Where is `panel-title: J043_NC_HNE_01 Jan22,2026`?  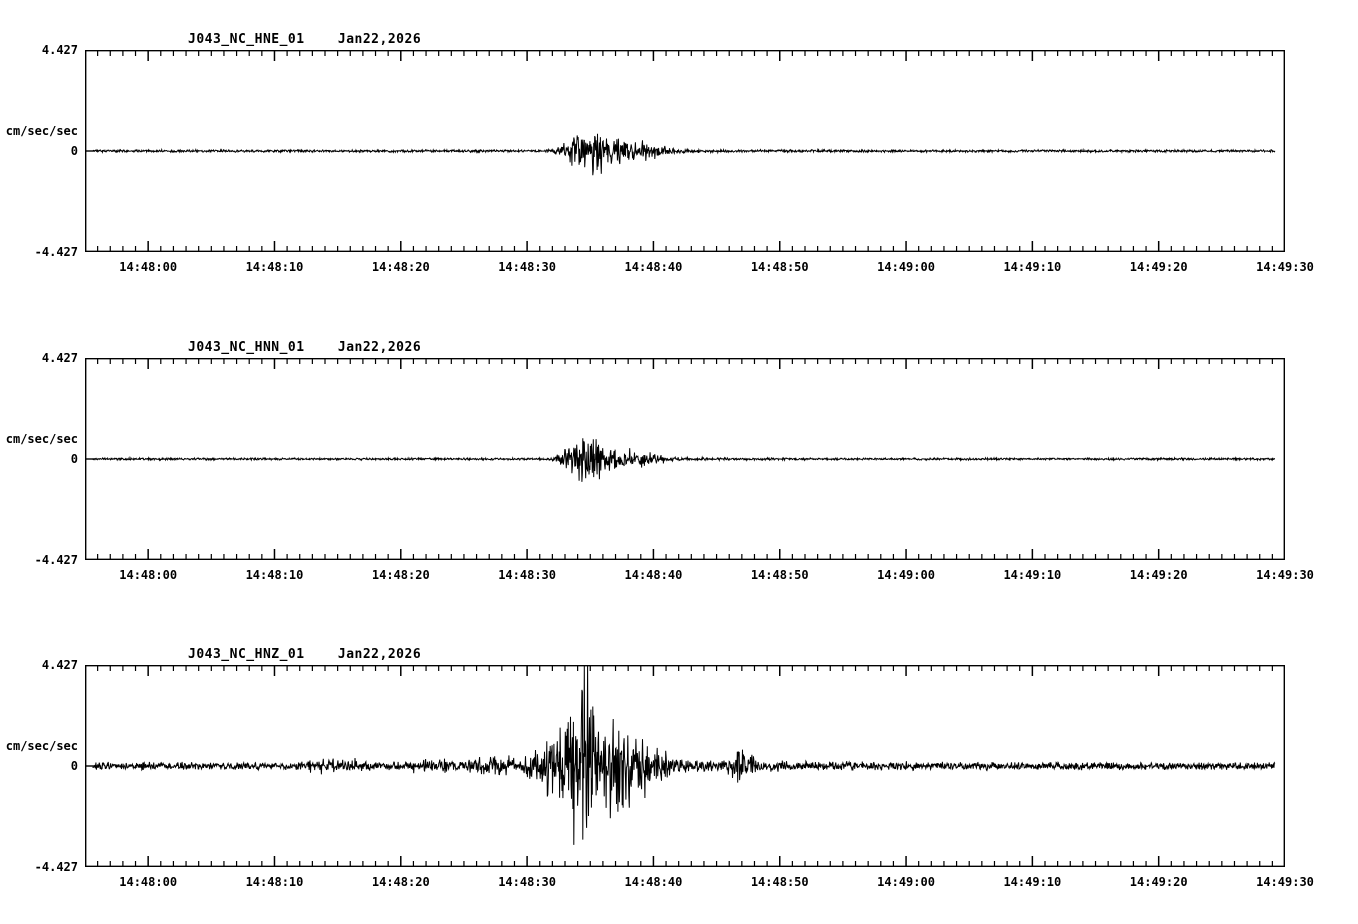
panel-title: J043_NC_HNE_01 Jan22,2026 is located at coordinates (305, 39).